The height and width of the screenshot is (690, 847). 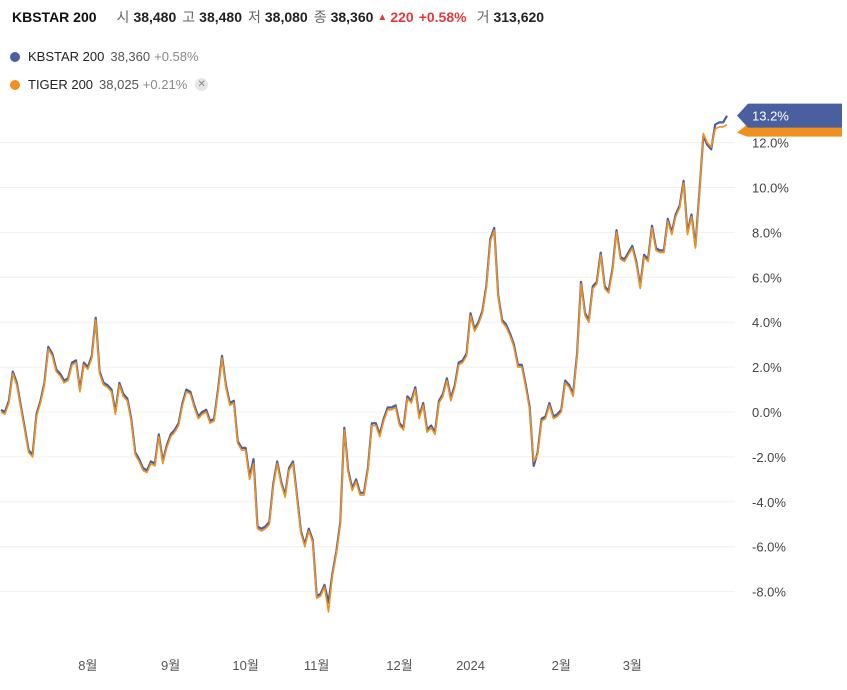 I want to click on close-label: 종, so click(x=320, y=17).